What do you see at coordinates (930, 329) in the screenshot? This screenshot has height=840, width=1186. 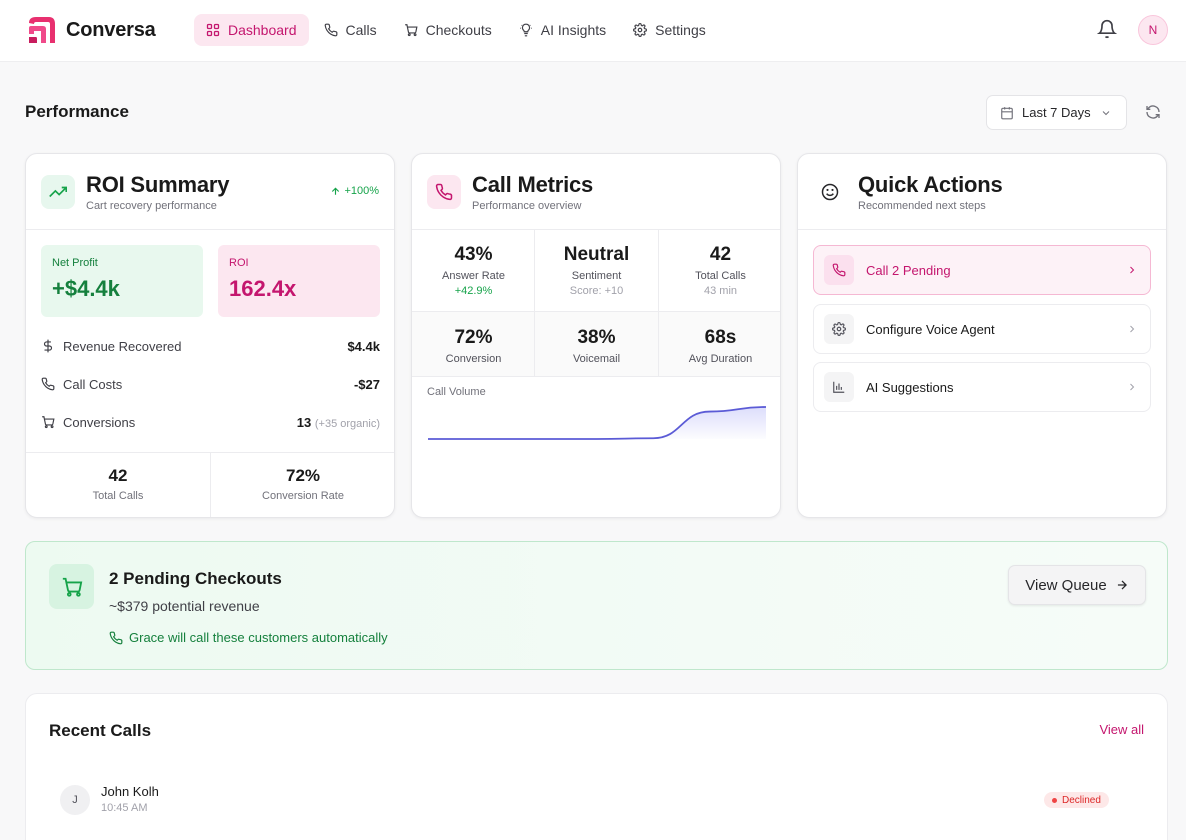 I see `action-label: Configure Voice Agent` at bounding box center [930, 329].